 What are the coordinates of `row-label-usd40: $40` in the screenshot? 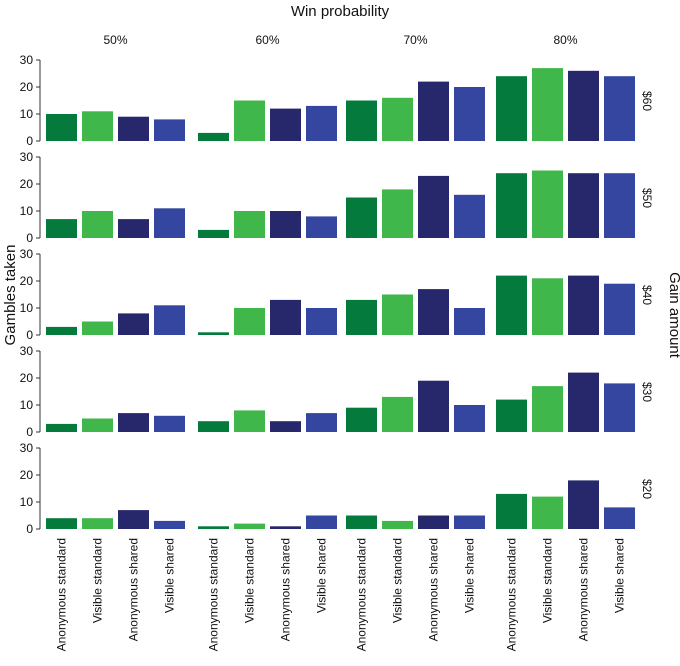 It's located at (647, 295).